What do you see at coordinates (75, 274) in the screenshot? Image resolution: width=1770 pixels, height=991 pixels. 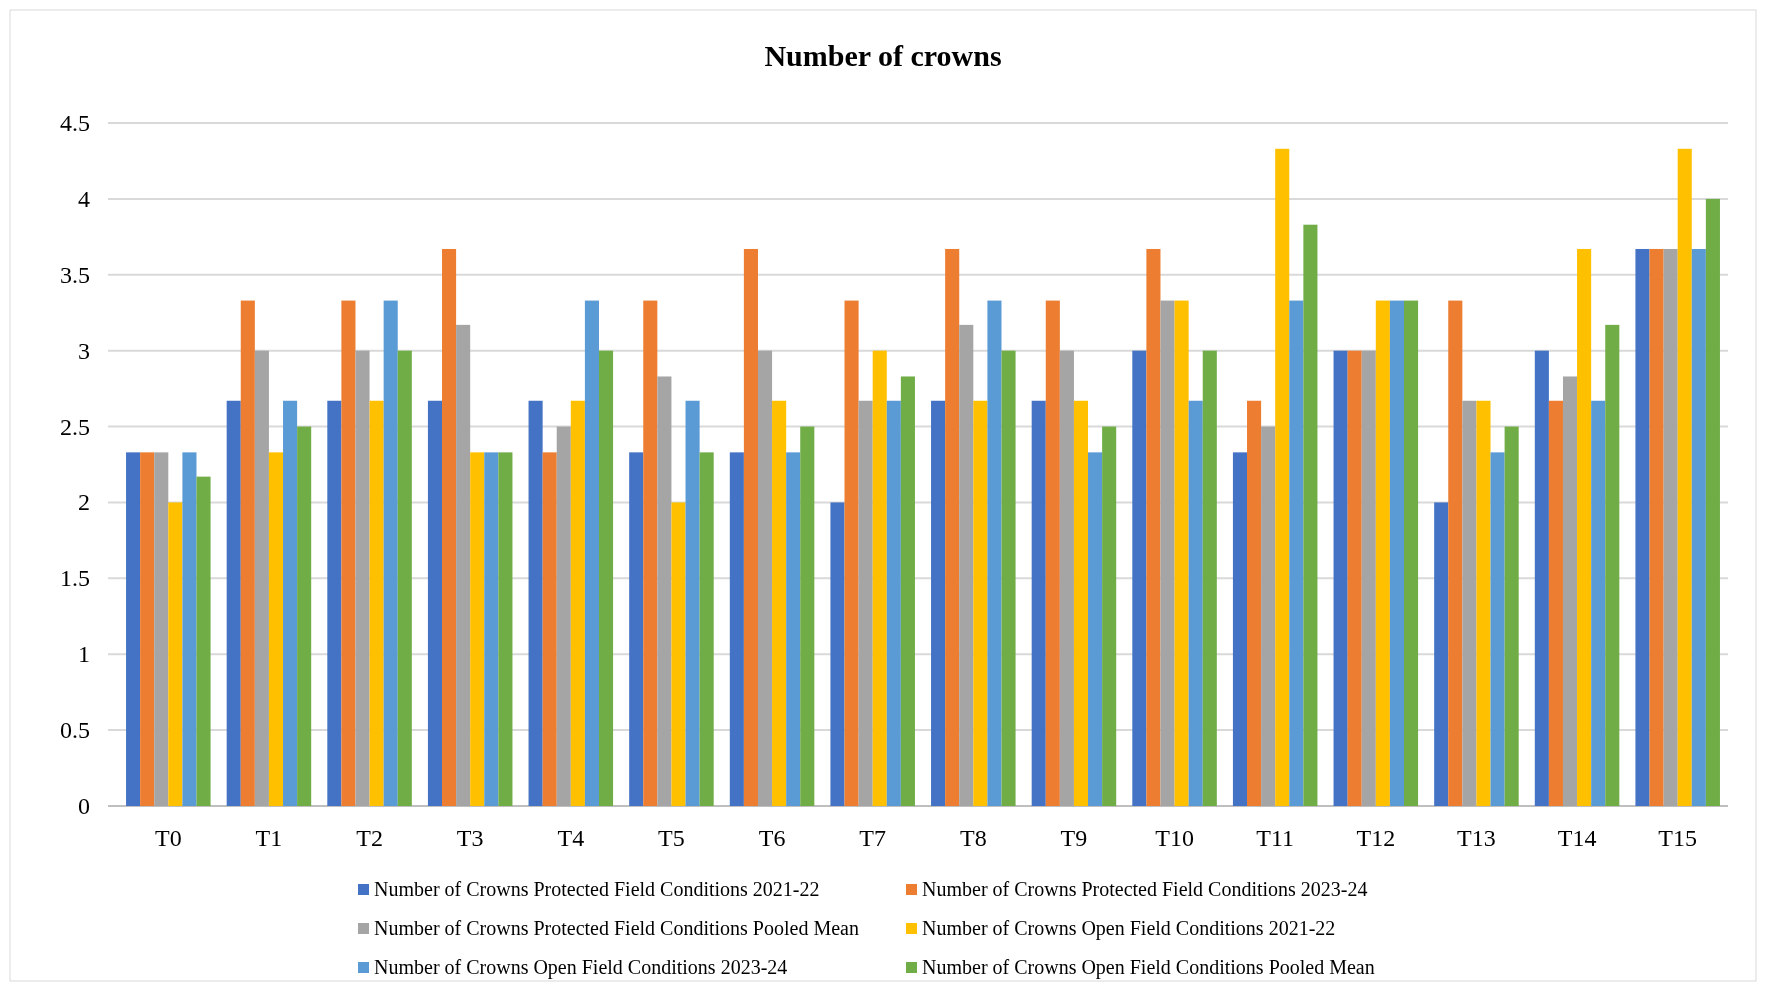 I see `y-tick-label: 3.5` at bounding box center [75, 274].